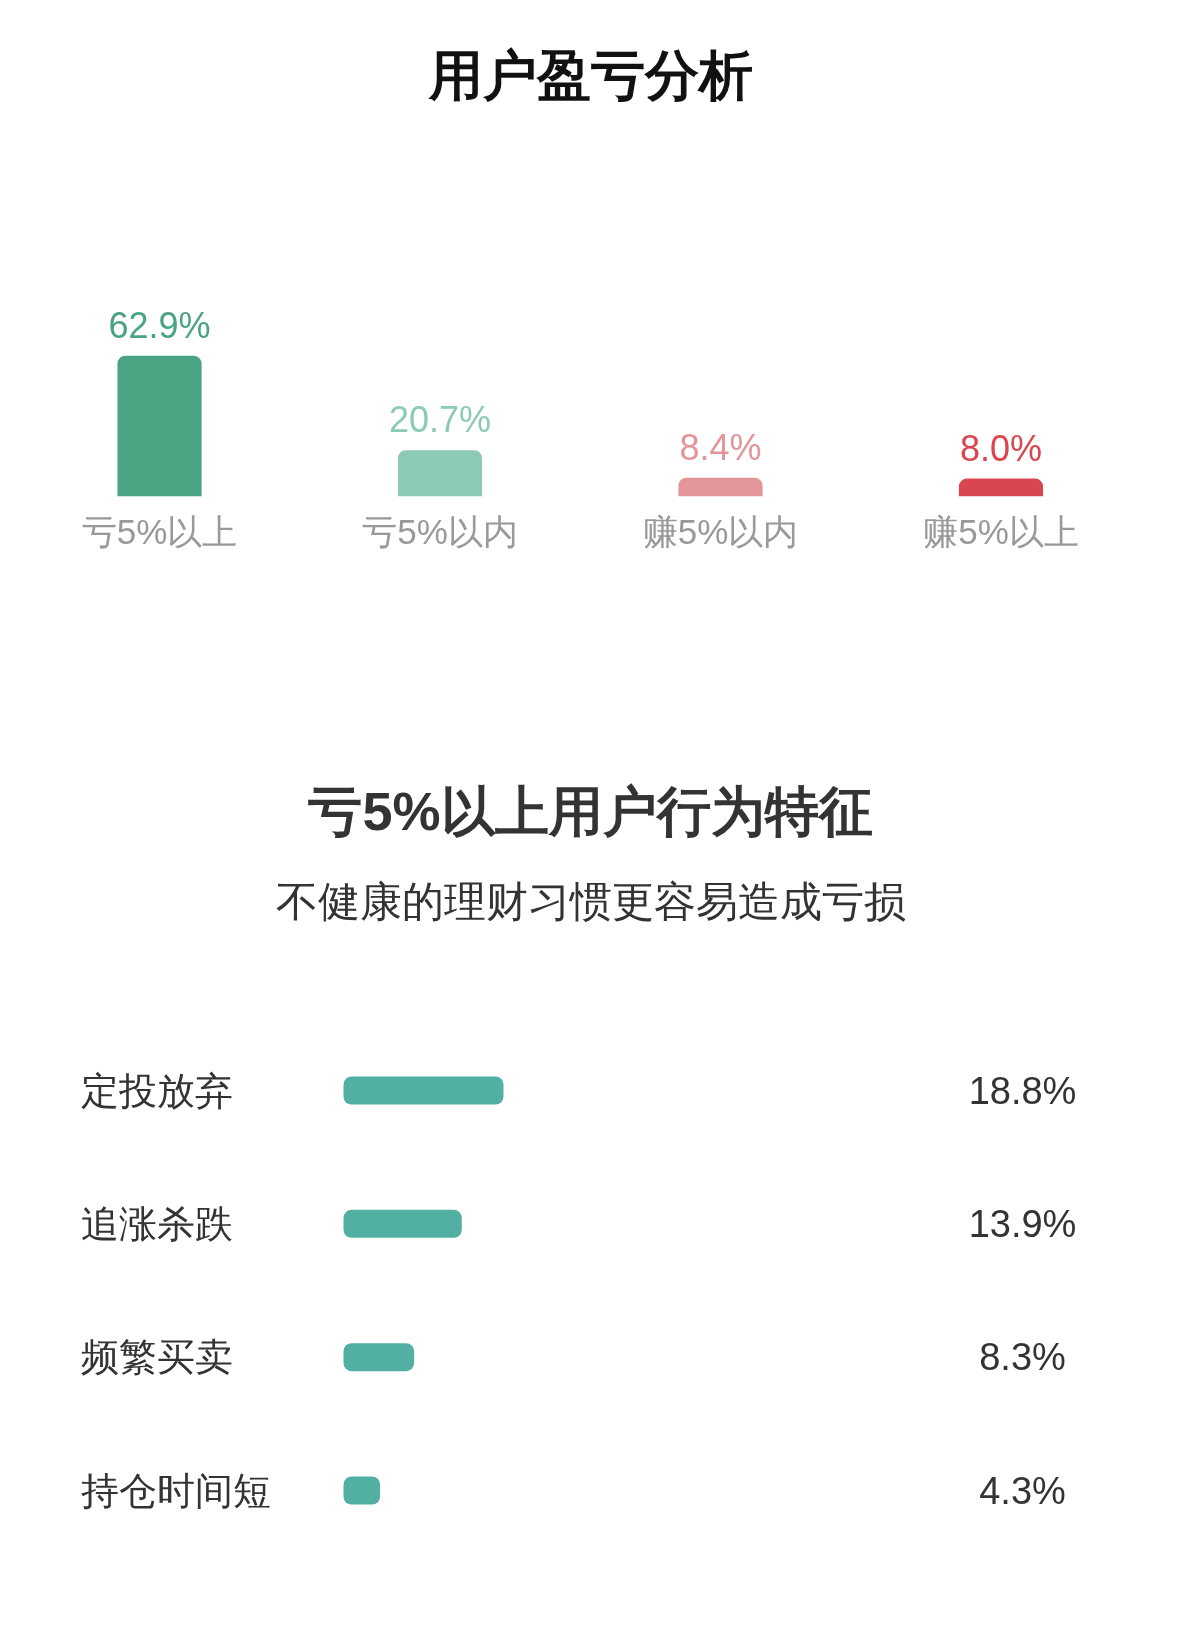  Describe the element at coordinates (1022, 1357) in the screenshot. I see `data-label: 8.3%` at that location.